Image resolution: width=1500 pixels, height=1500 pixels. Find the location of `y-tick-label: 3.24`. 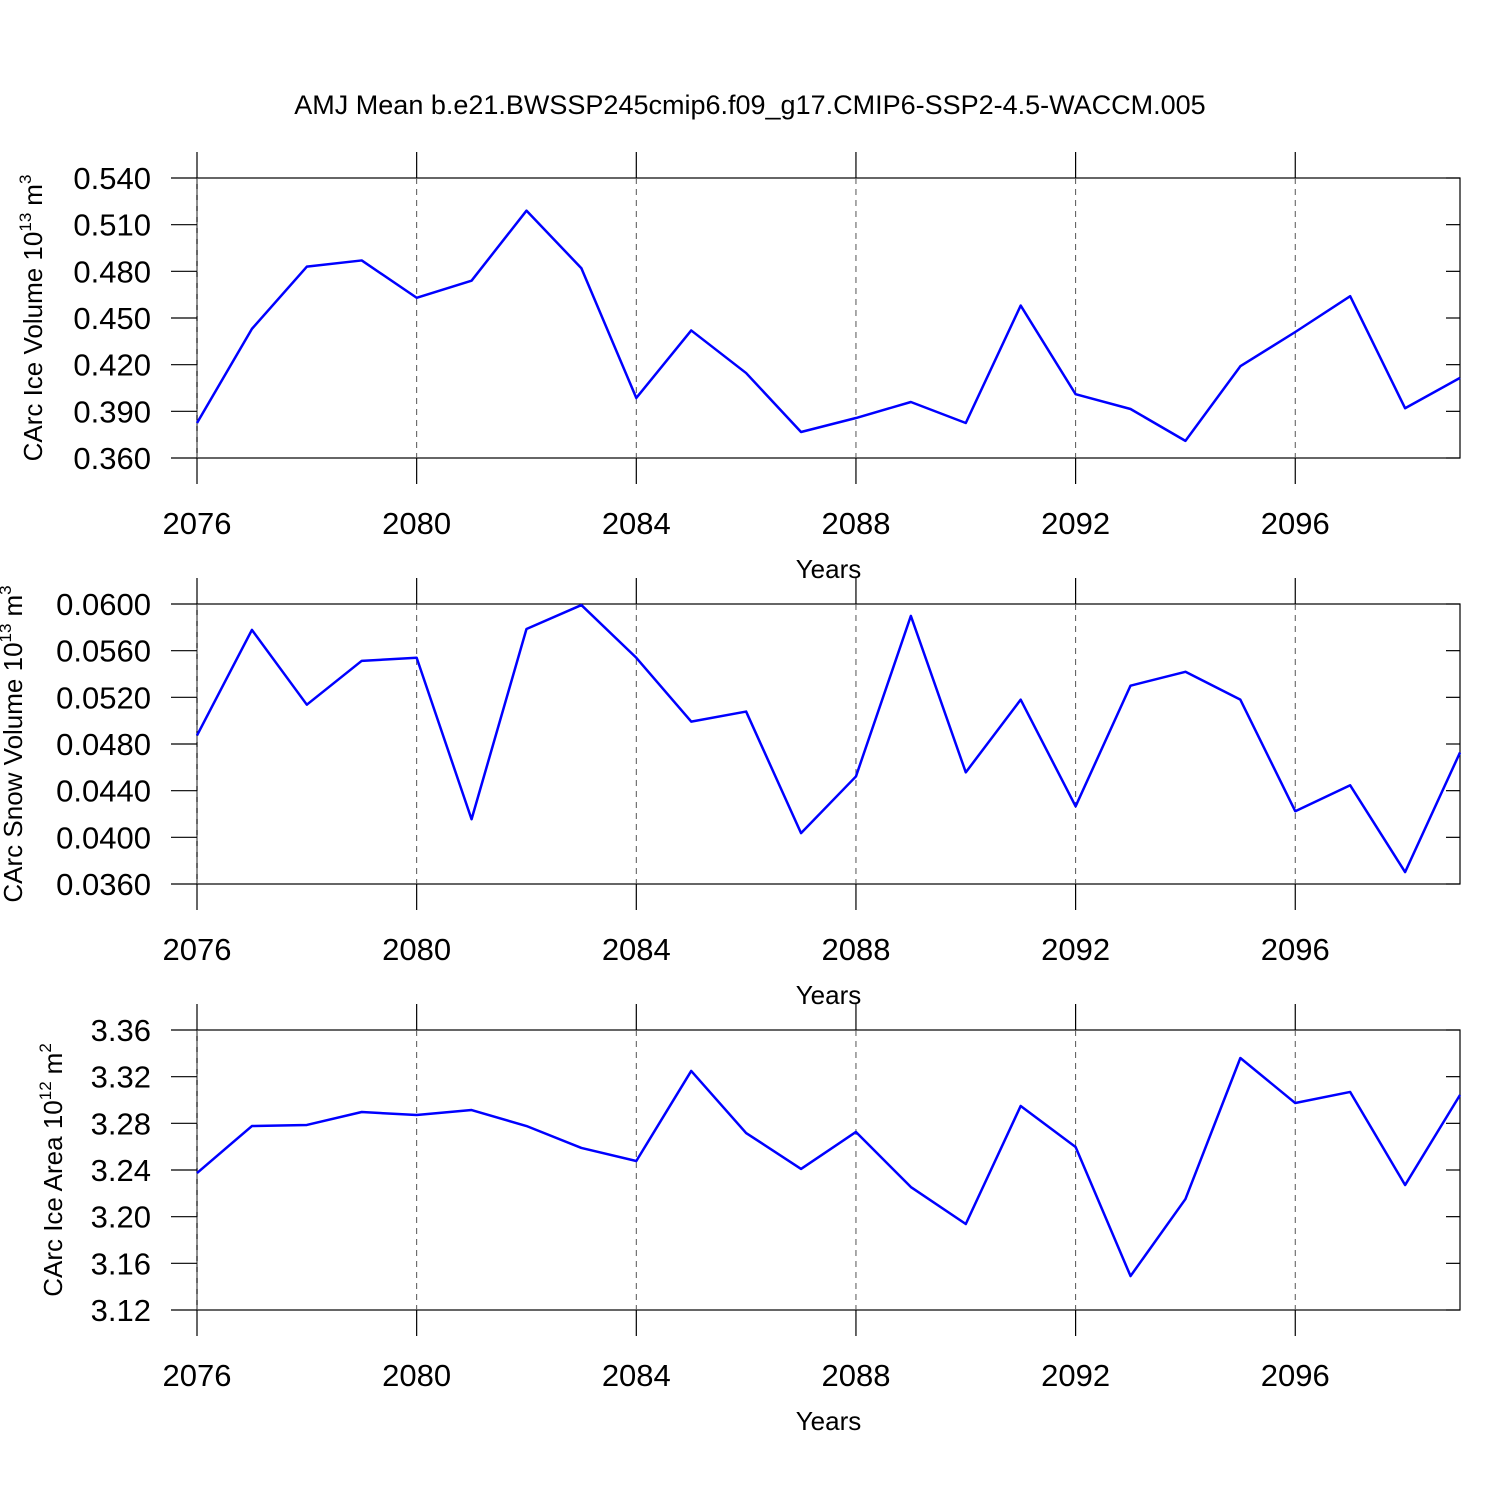

y-tick-label: 3.24 is located at coordinates (121, 1170).